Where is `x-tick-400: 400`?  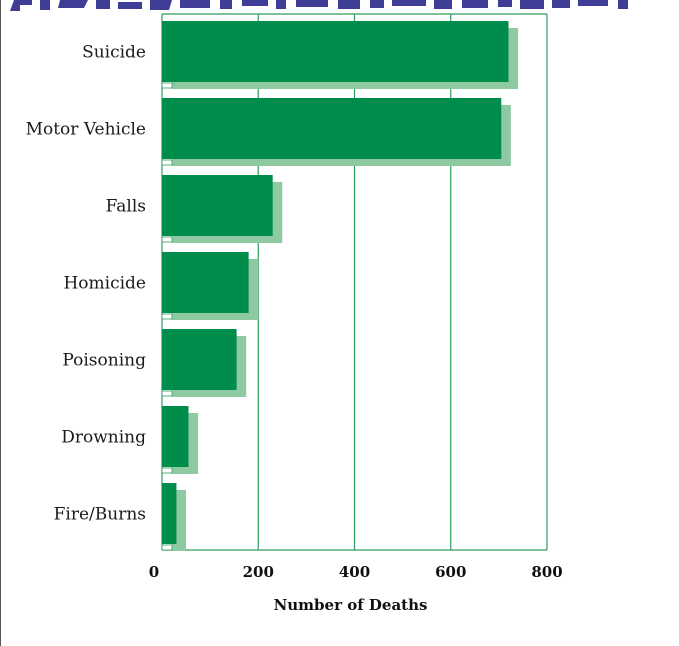
x-tick-400: 400 is located at coordinates (354, 572).